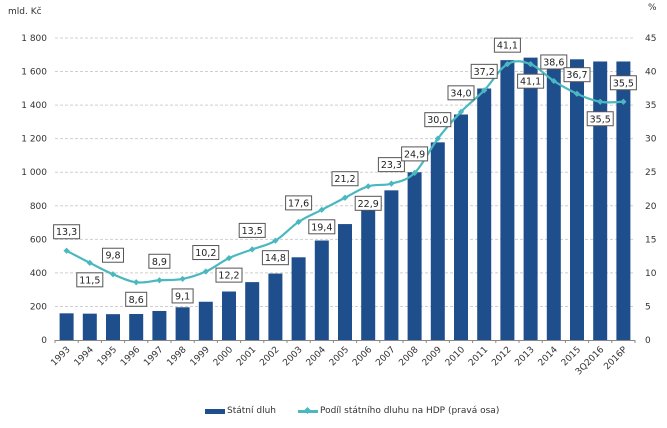 Image resolution: width=667 pixels, height=428 pixels. I want to click on right-tick-label: 35, so click(650, 106).